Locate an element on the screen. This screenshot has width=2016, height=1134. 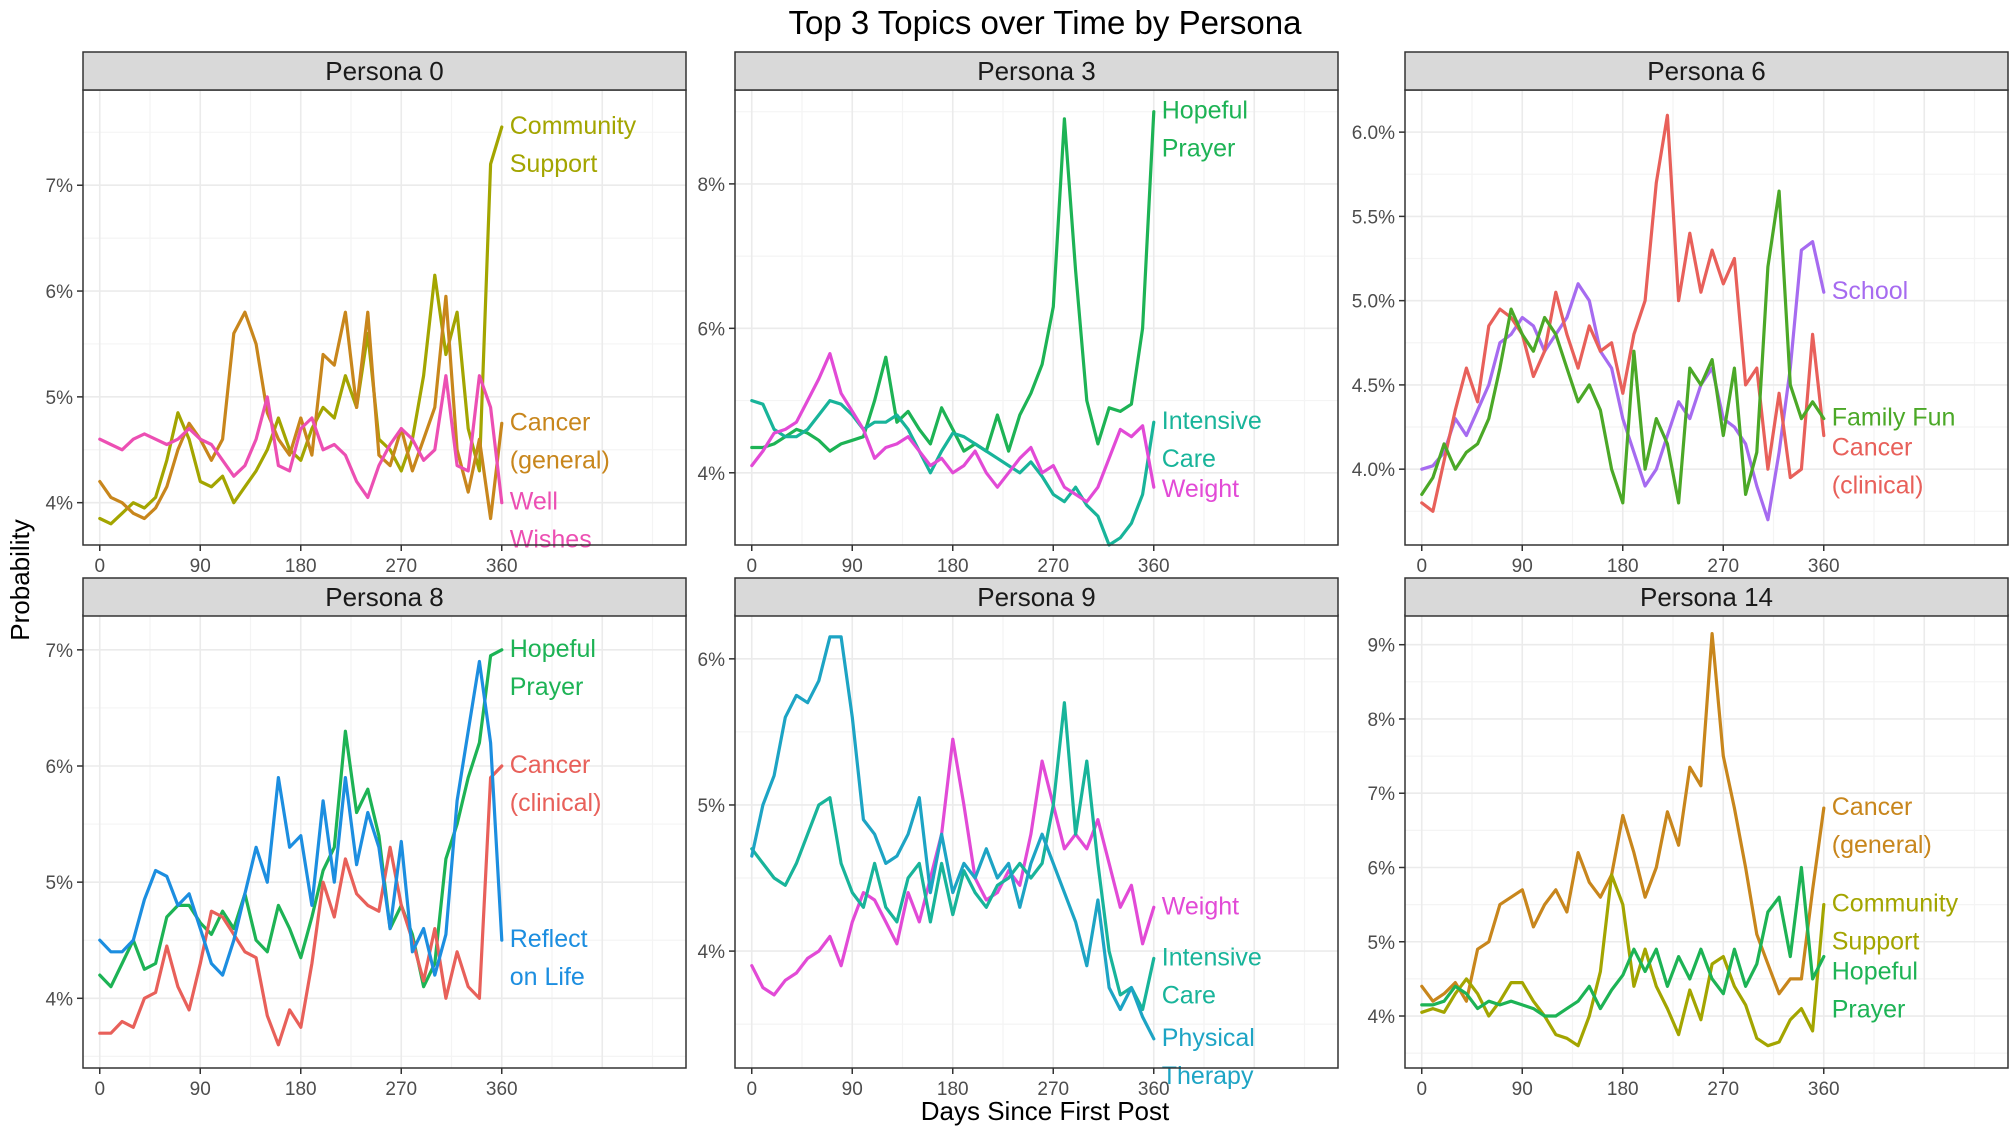
strip-label: Persona 0 is located at coordinates (384, 71).